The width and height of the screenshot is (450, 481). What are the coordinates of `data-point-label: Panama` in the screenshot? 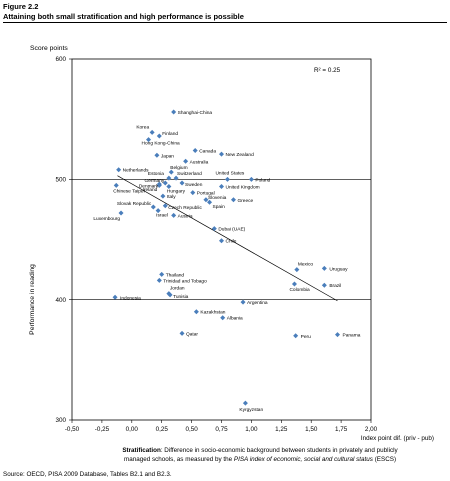 It's located at (352, 336).